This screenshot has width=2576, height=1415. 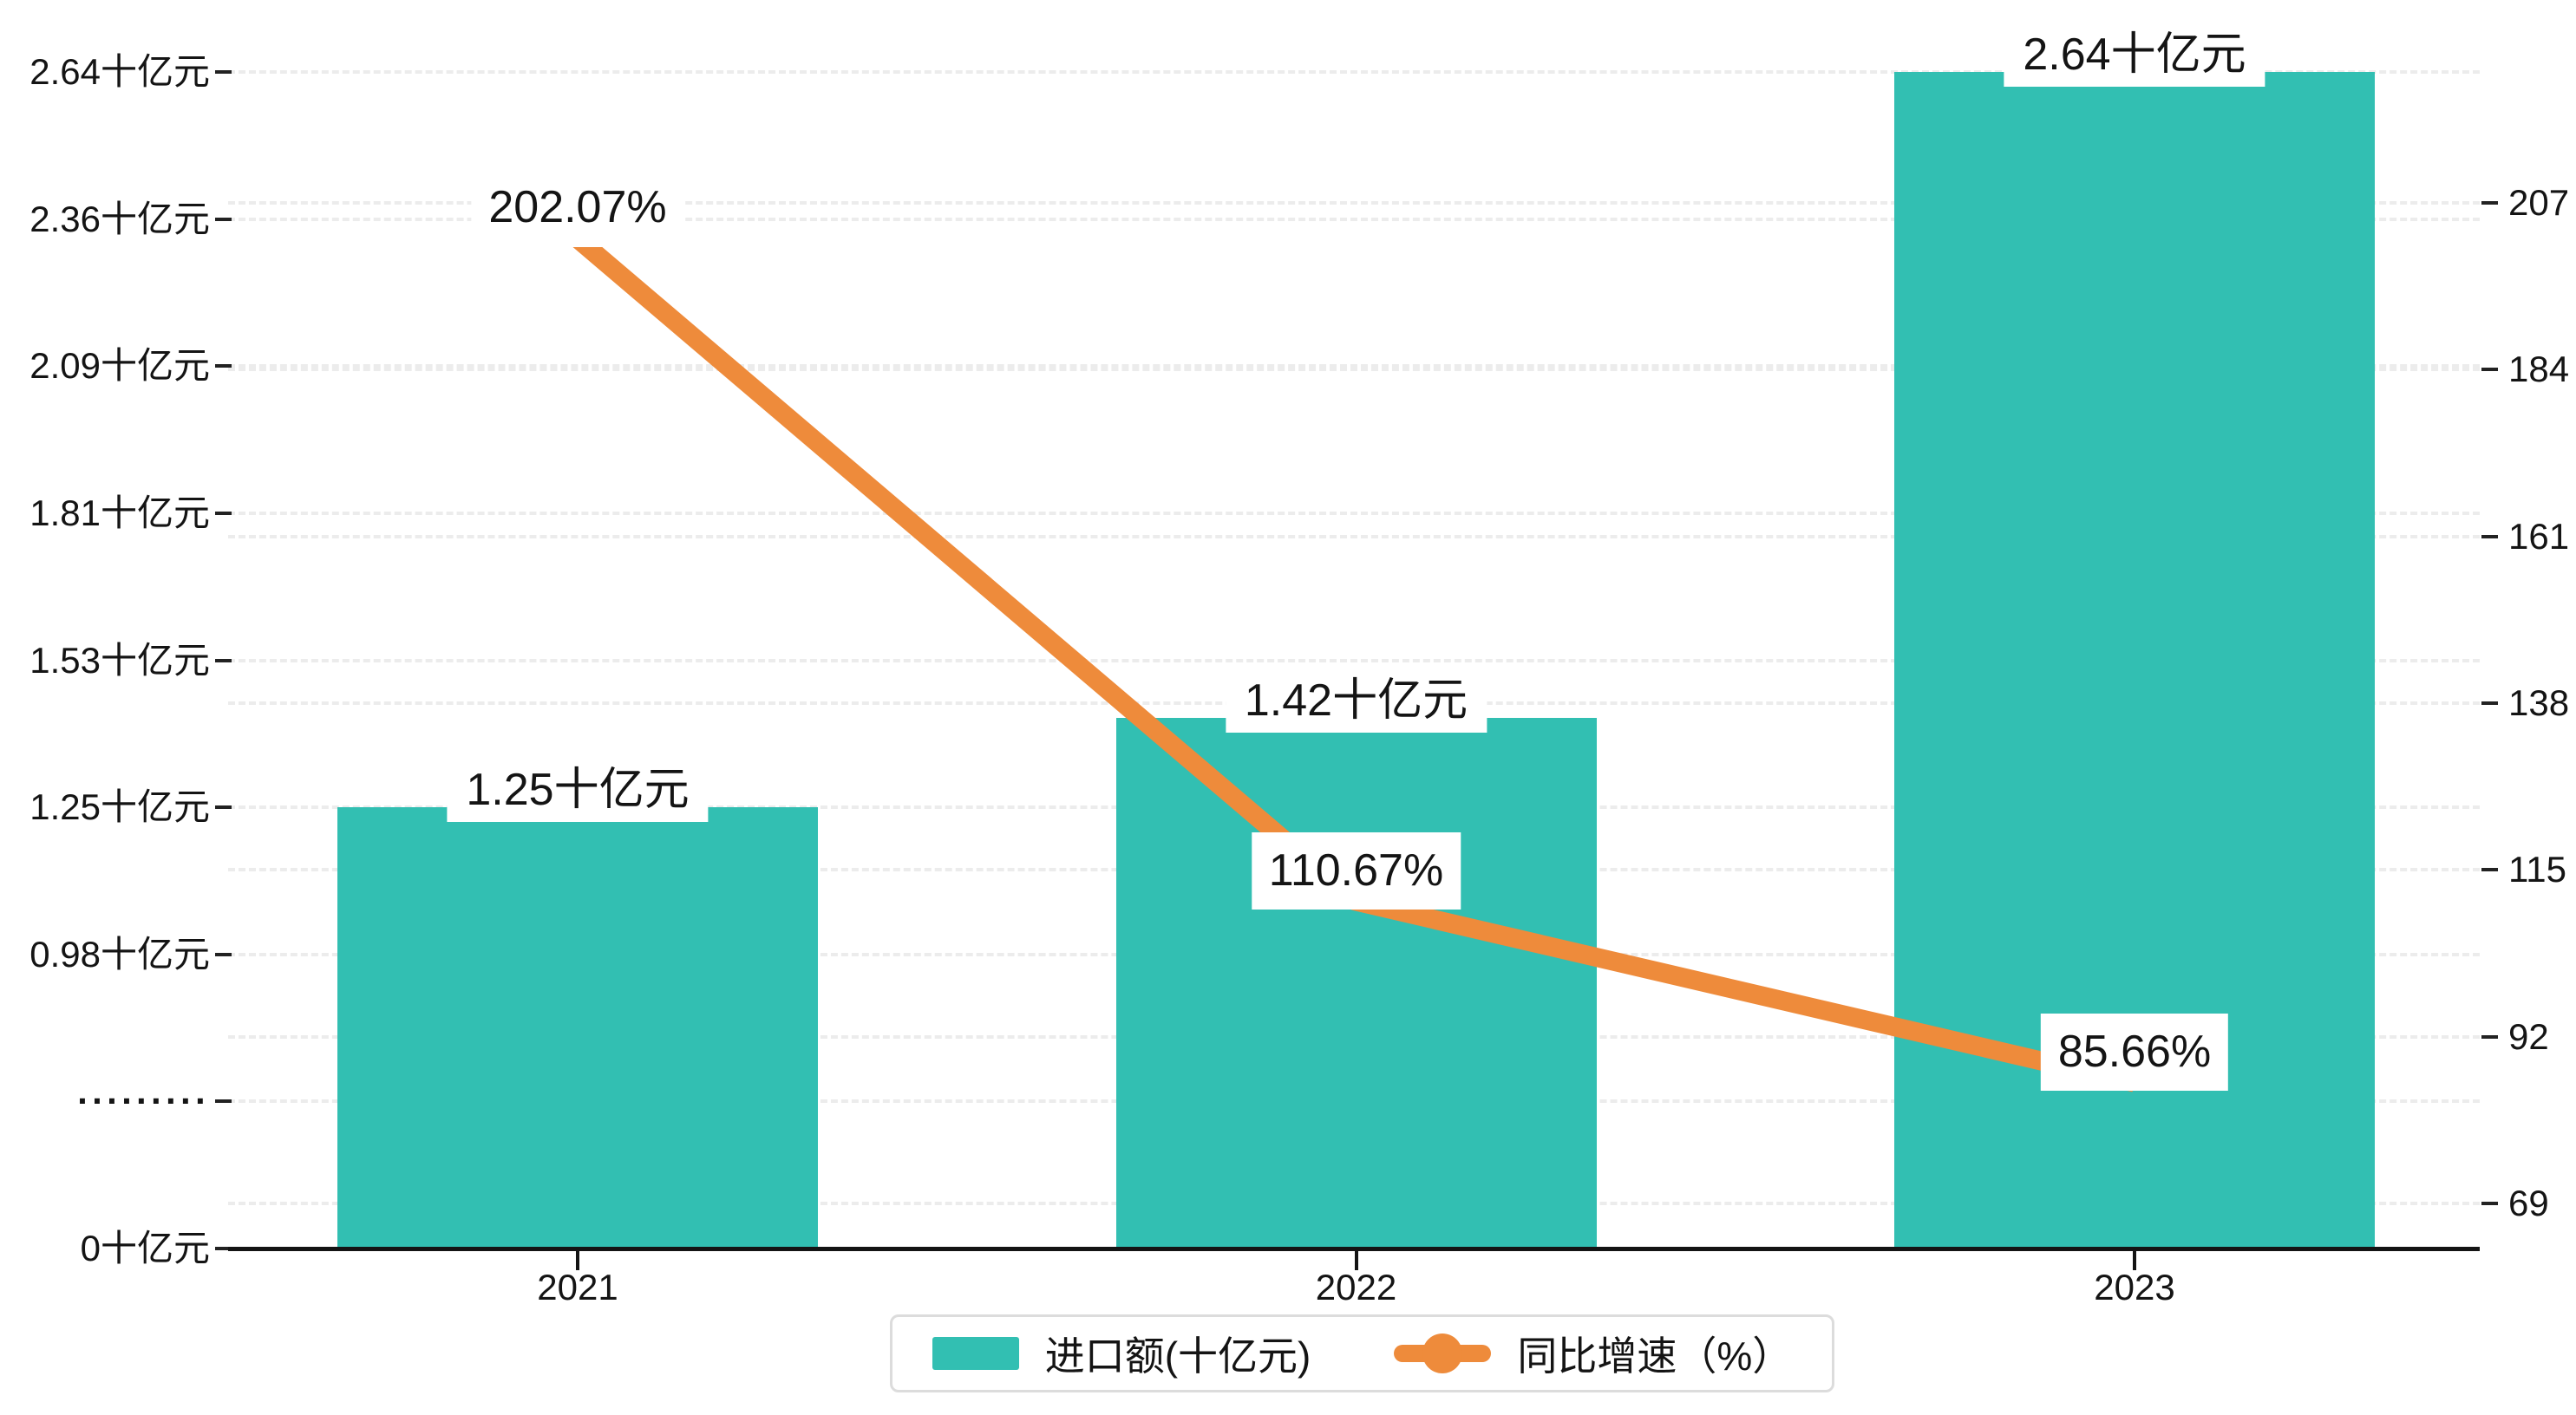 What do you see at coordinates (119, 660) in the screenshot?
I see `left-axis-tick-label-4: 1.53十亿元` at bounding box center [119, 660].